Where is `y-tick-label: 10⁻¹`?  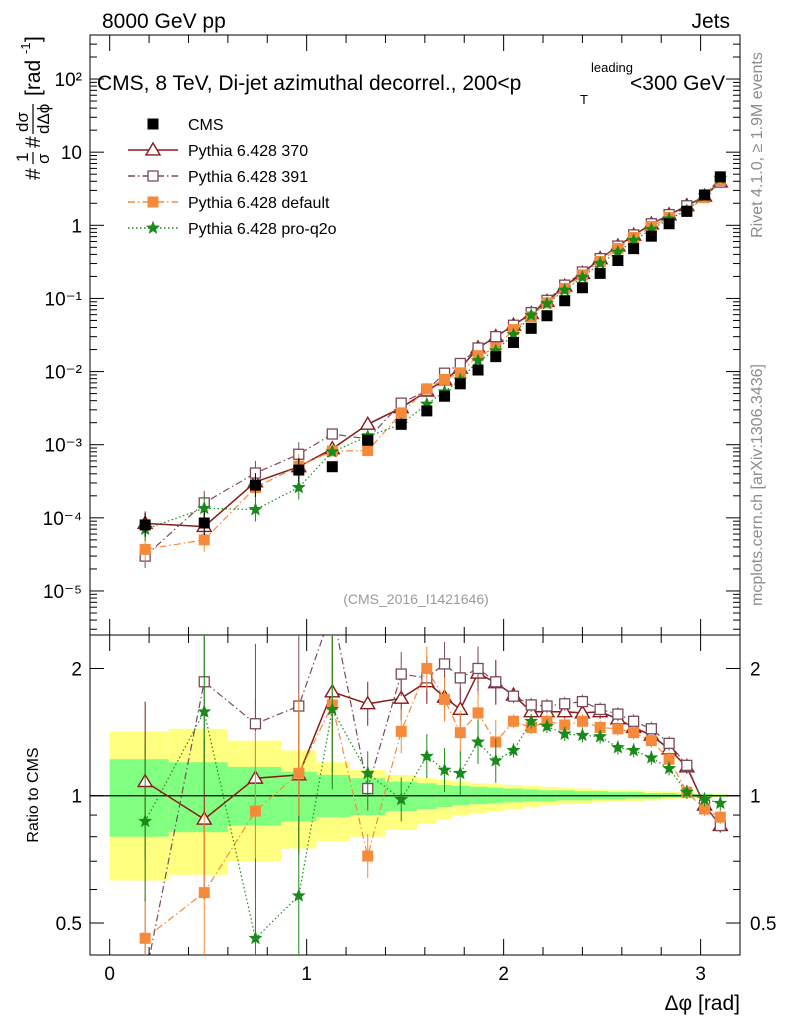
y-tick-label: 10⁻¹ is located at coordinates (64, 299).